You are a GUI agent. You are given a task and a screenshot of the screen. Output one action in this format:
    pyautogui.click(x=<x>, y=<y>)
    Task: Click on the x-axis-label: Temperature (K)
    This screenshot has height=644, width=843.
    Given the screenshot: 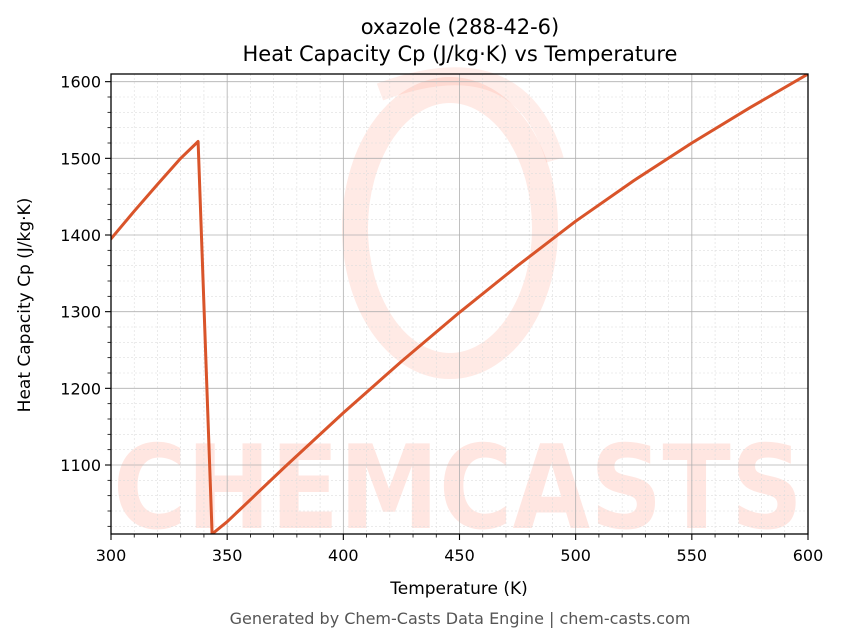 What is the action you would take?
    pyautogui.click(x=458, y=589)
    